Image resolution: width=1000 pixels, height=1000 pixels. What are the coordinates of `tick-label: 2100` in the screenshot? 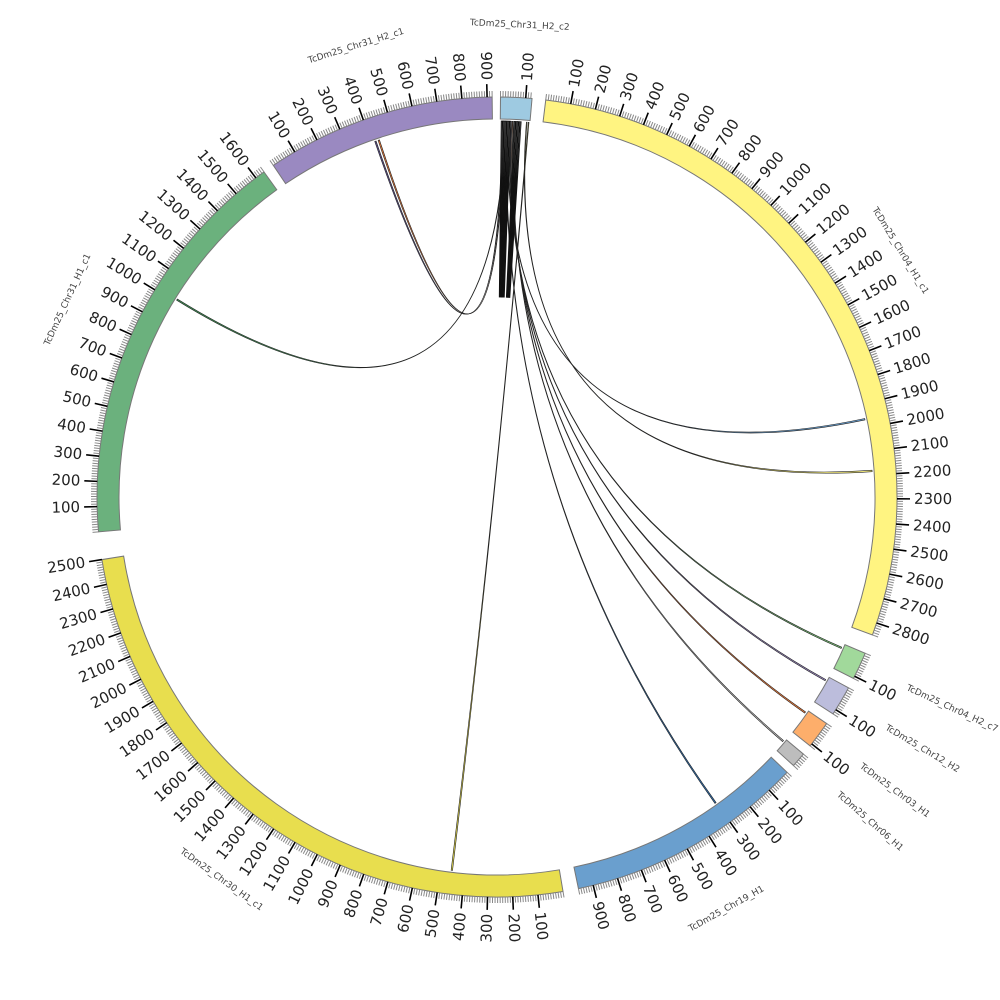 It's located at (930, 444).